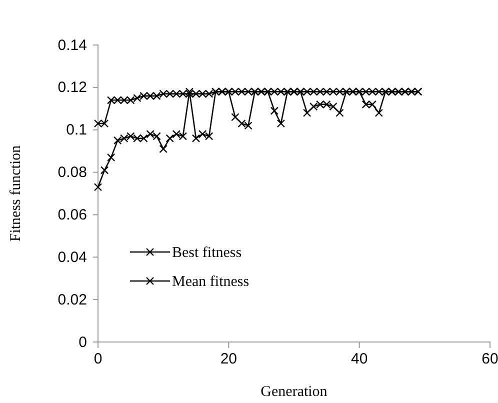  What do you see at coordinates (211, 282) in the screenshot?
I see `legend-label: Mean fitness` at bounding box center [211, 282].